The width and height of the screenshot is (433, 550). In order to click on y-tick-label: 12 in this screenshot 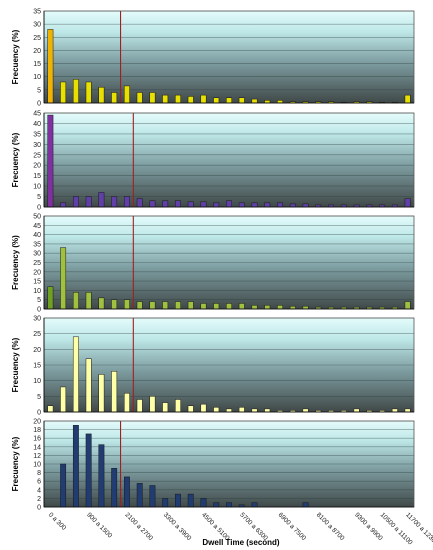, I will do `click(37, 456)`.